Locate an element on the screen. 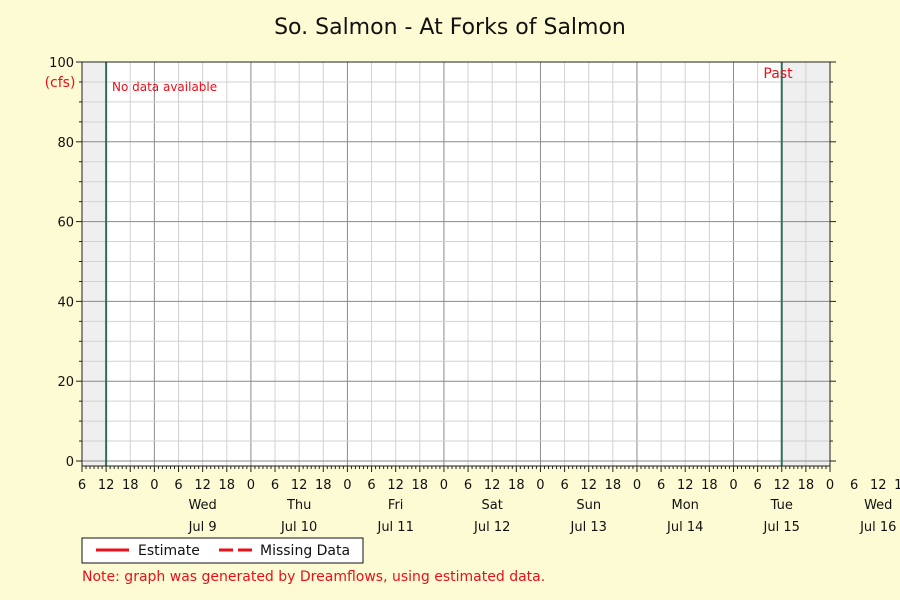 Image resolution: width=900 pixels, height=600 pixels. x-date-label: Jul 10 is located at coordinates (298, 527).